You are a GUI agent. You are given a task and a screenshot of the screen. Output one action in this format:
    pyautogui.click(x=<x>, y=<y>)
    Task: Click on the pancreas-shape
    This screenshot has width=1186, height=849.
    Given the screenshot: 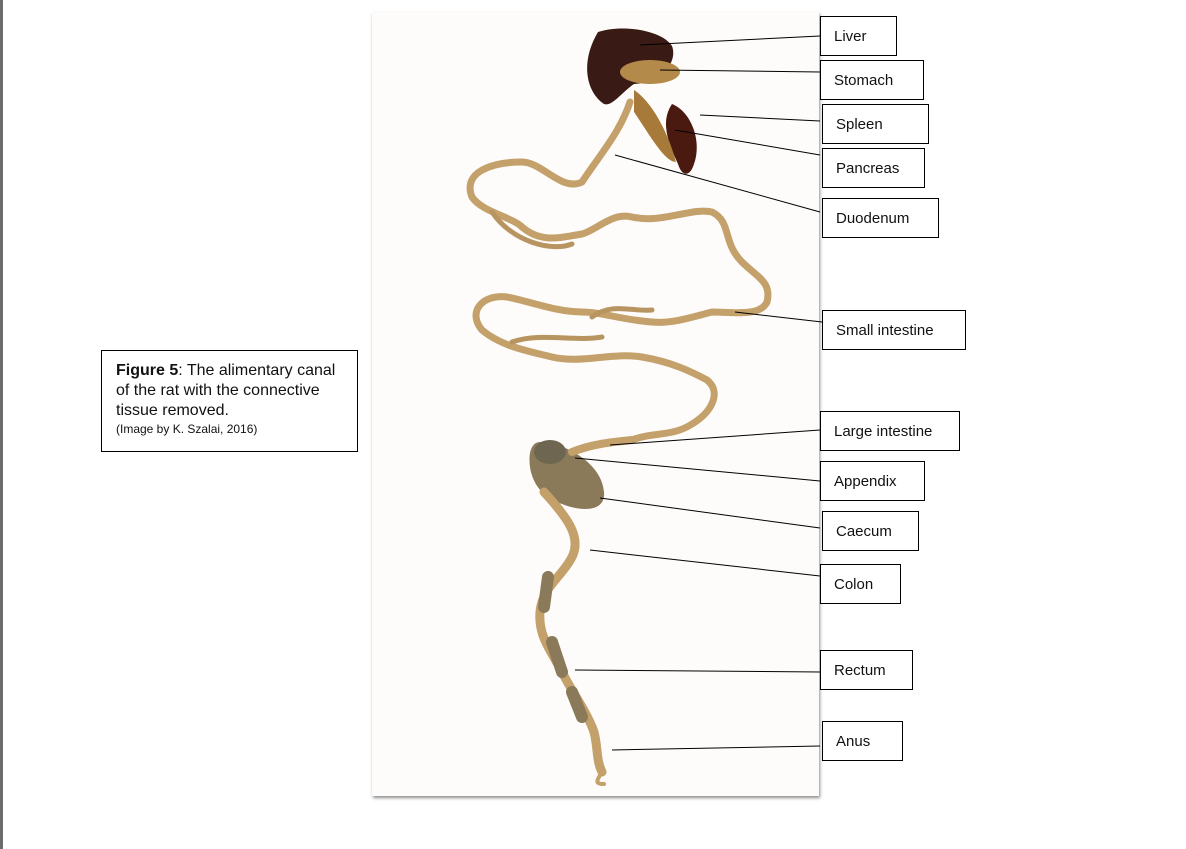 What is the action you would take?
    pyautogui.click(x=655, y=126)
    